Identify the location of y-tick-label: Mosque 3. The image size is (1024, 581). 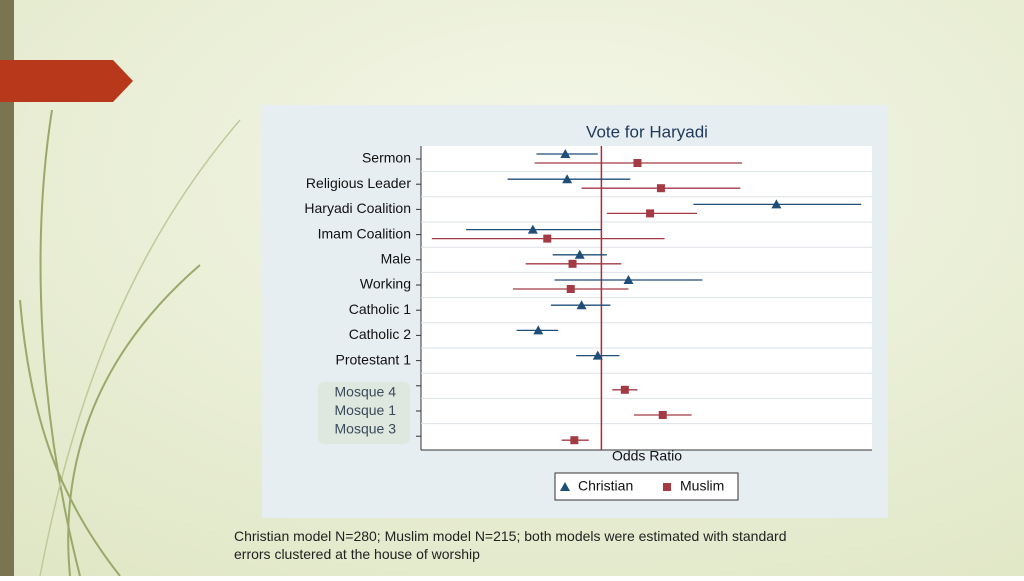
(366, 429).